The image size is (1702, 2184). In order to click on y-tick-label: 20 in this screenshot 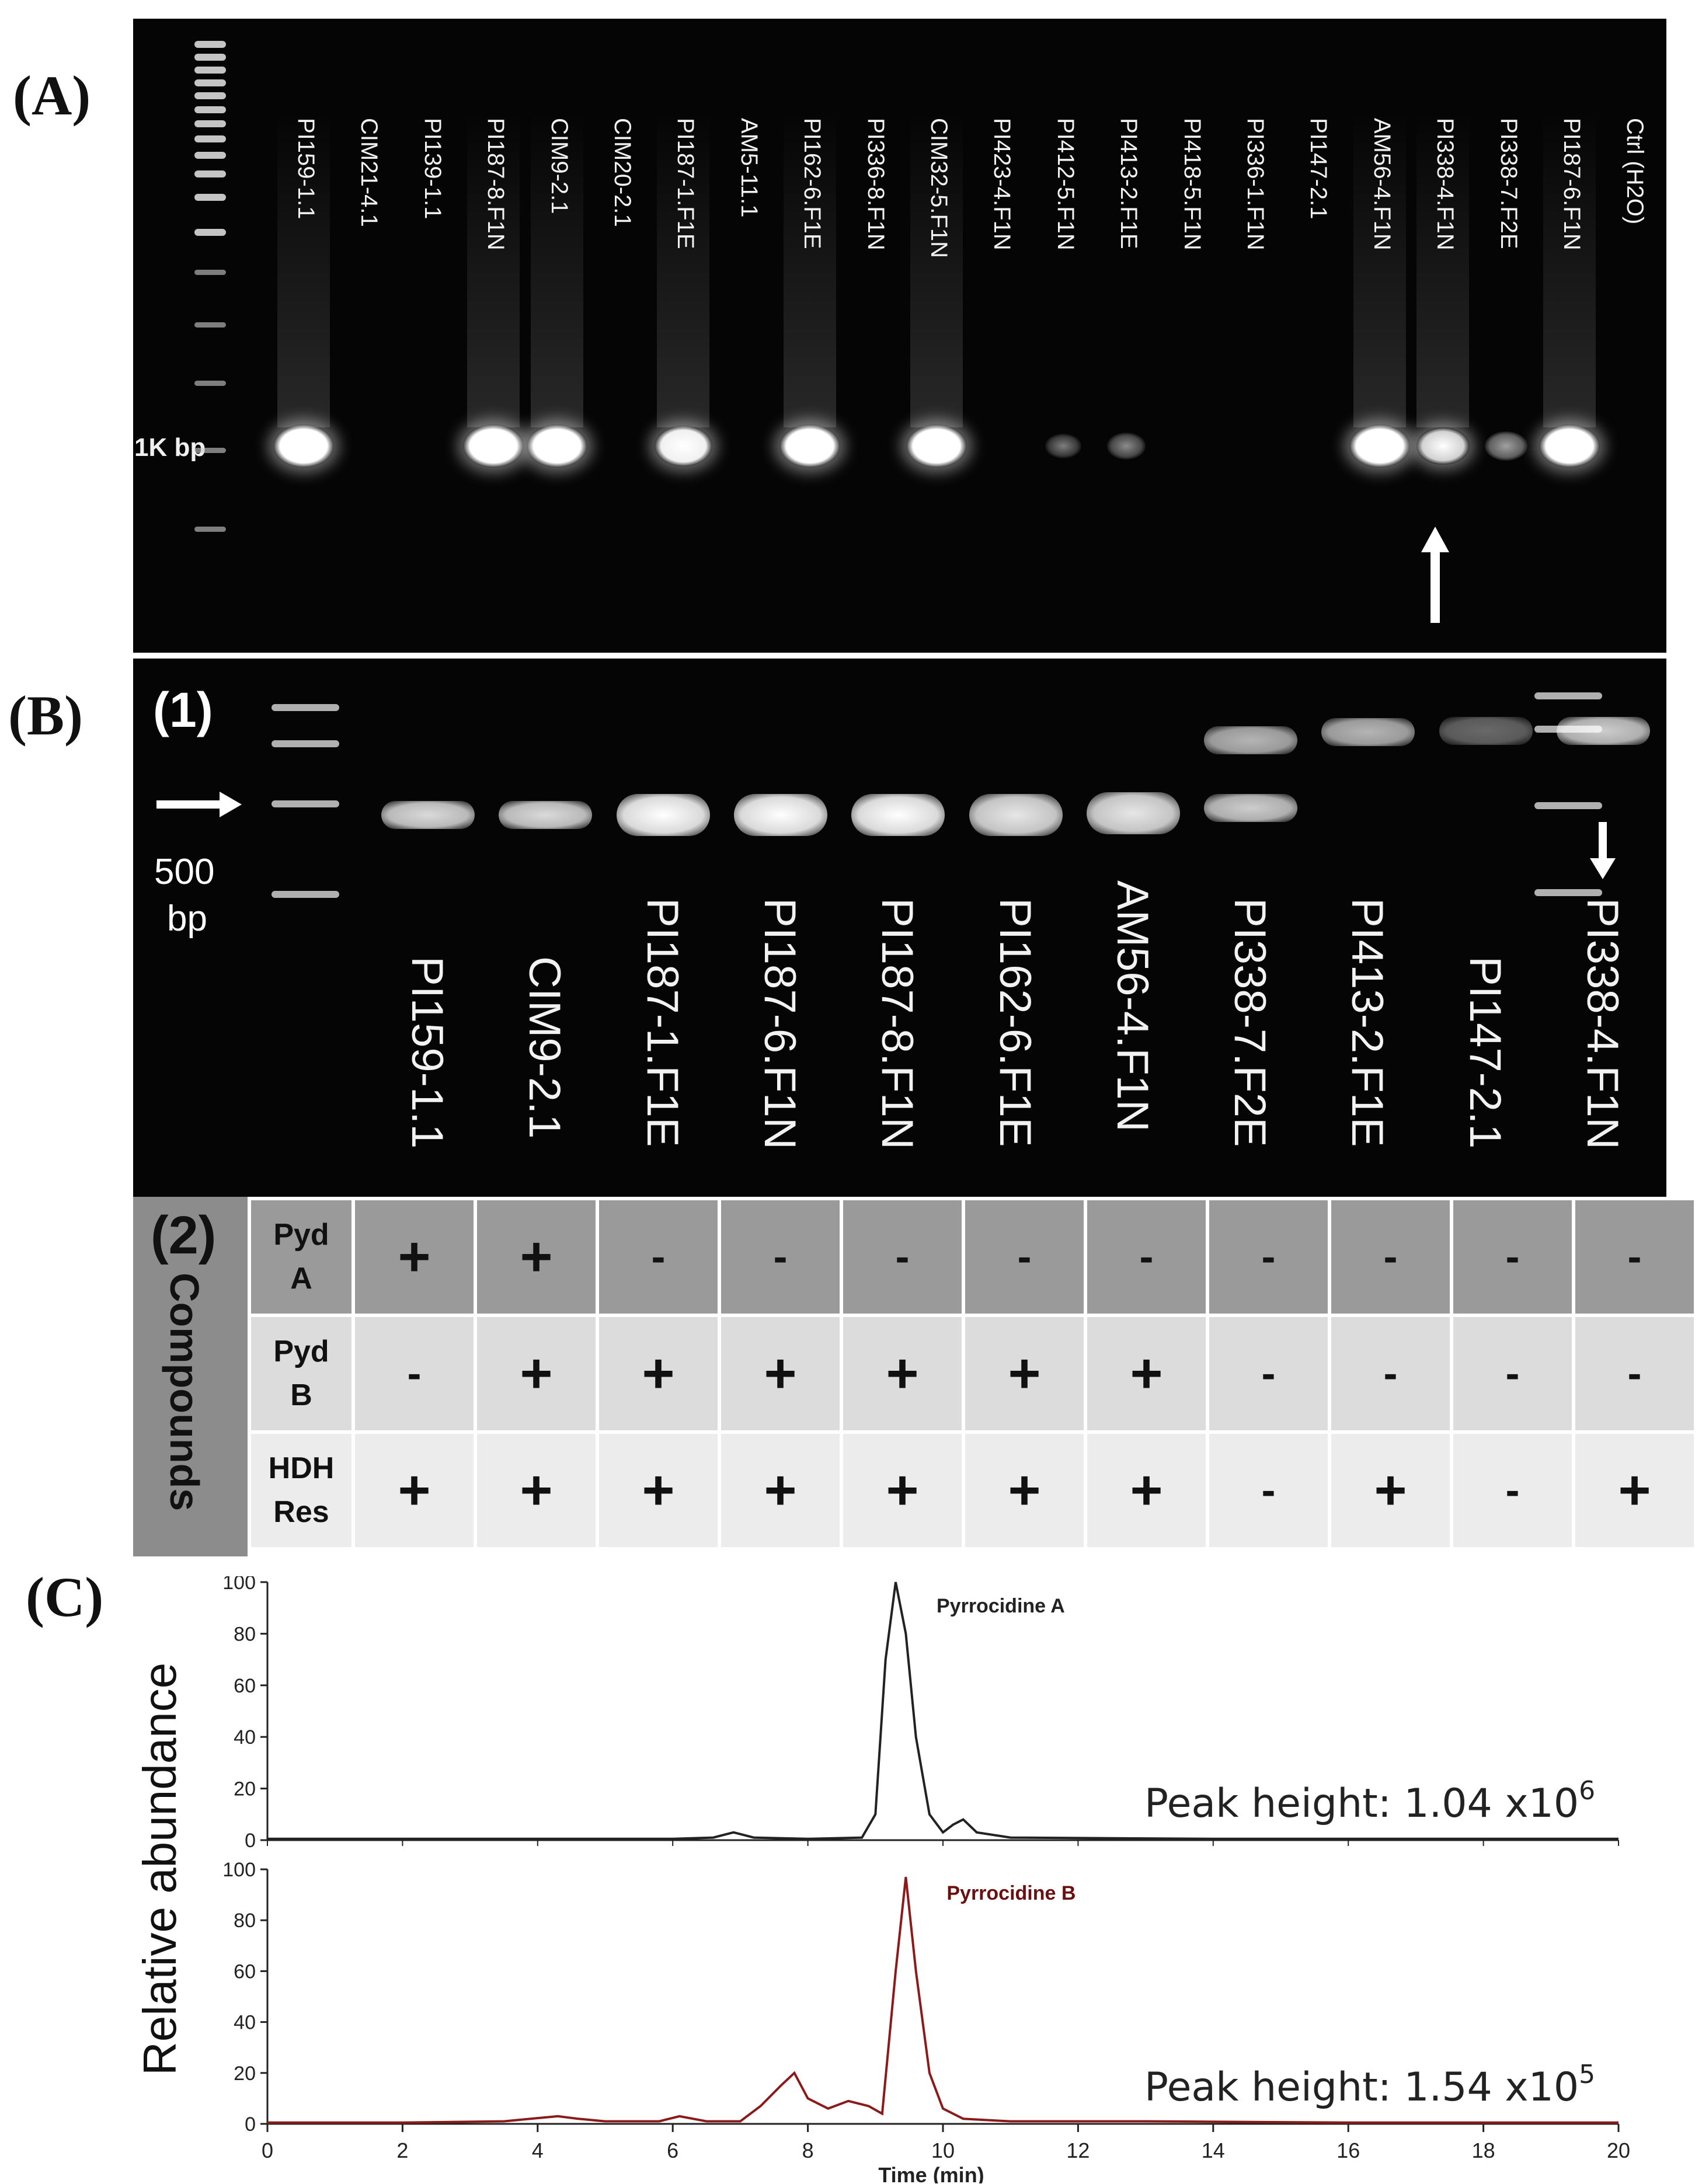, I will do `click(245, 2074)`.